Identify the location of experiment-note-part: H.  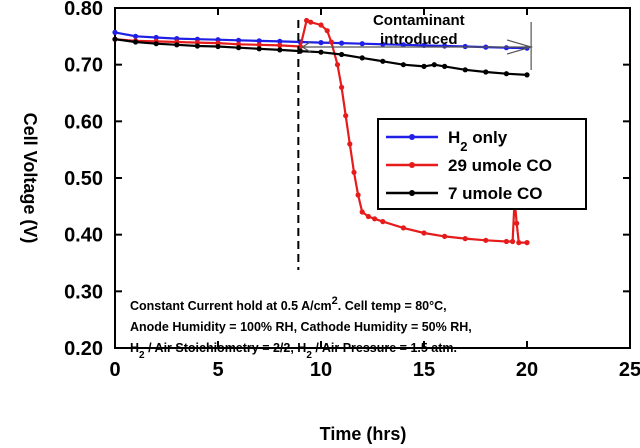
(134, 348).